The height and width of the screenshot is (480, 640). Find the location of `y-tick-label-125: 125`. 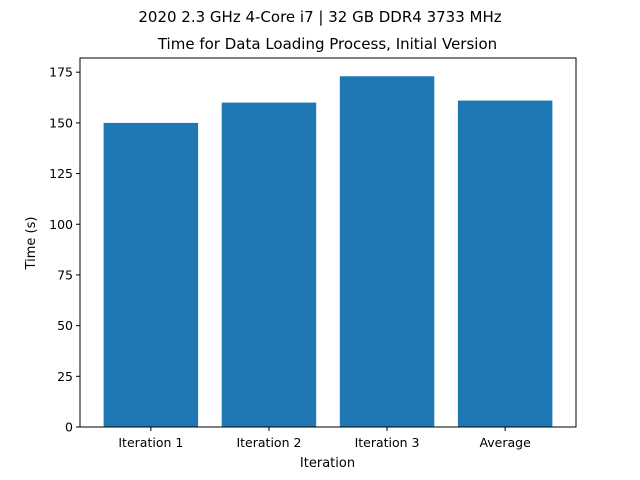

y-tick-label-125: 125 is located at coordinates (61, 173).